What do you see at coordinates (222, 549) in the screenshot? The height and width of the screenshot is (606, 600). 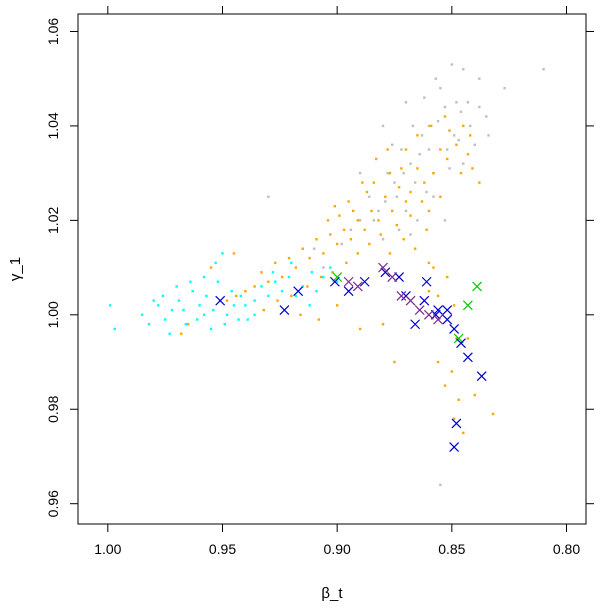 I see `x-tick-label: 0.95` at bounding box center [222, 549].